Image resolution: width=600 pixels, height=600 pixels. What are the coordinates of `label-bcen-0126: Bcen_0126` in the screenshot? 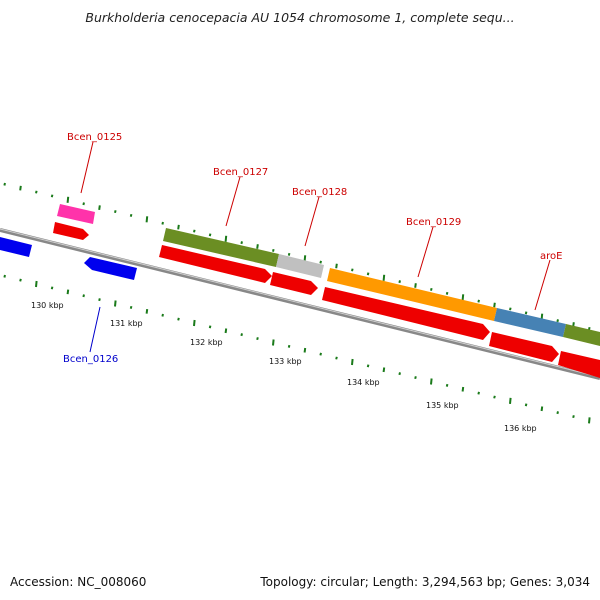 It's located at (90, 359).